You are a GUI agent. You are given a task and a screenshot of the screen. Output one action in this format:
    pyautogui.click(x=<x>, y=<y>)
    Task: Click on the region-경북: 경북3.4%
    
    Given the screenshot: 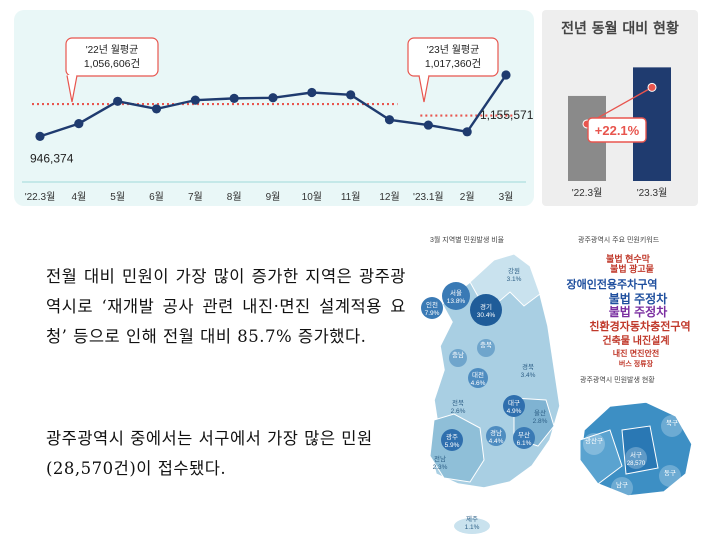 What is the action you would take?
    pyautogui.click(x=528, y=370)
    